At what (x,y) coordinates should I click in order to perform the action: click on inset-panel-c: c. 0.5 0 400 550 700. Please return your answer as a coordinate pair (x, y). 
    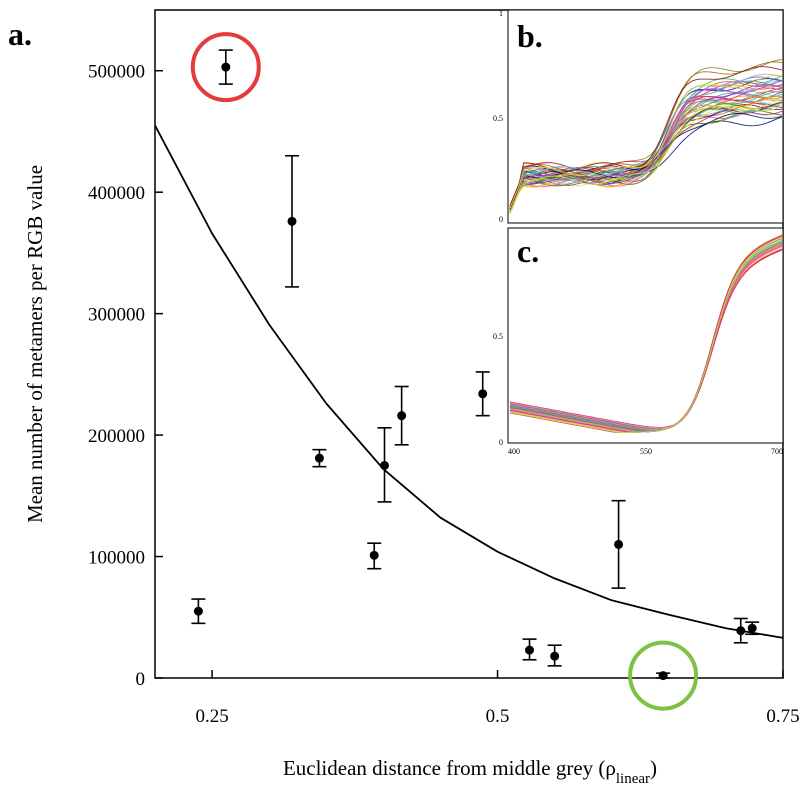
    Looking at the image, I should click on (638, 341).